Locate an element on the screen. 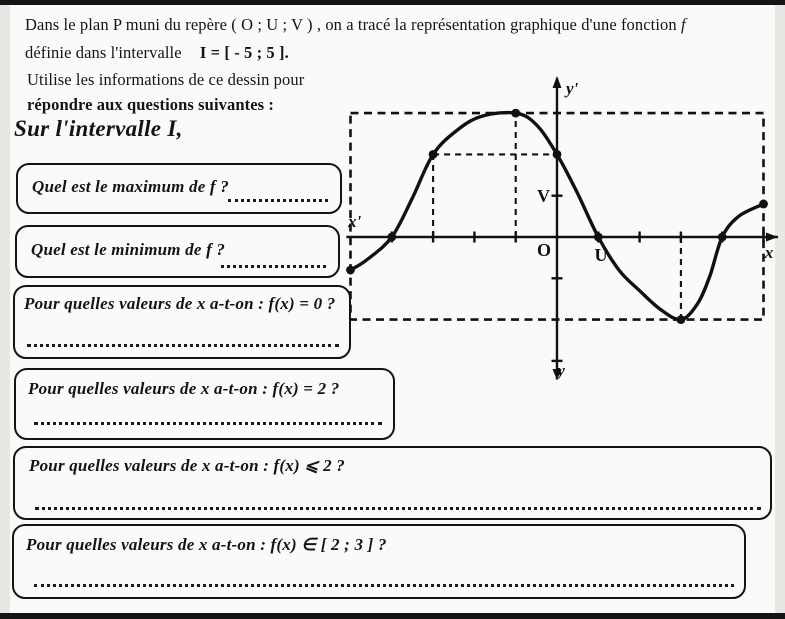  function-name: f is located at coordinates (683, 24).